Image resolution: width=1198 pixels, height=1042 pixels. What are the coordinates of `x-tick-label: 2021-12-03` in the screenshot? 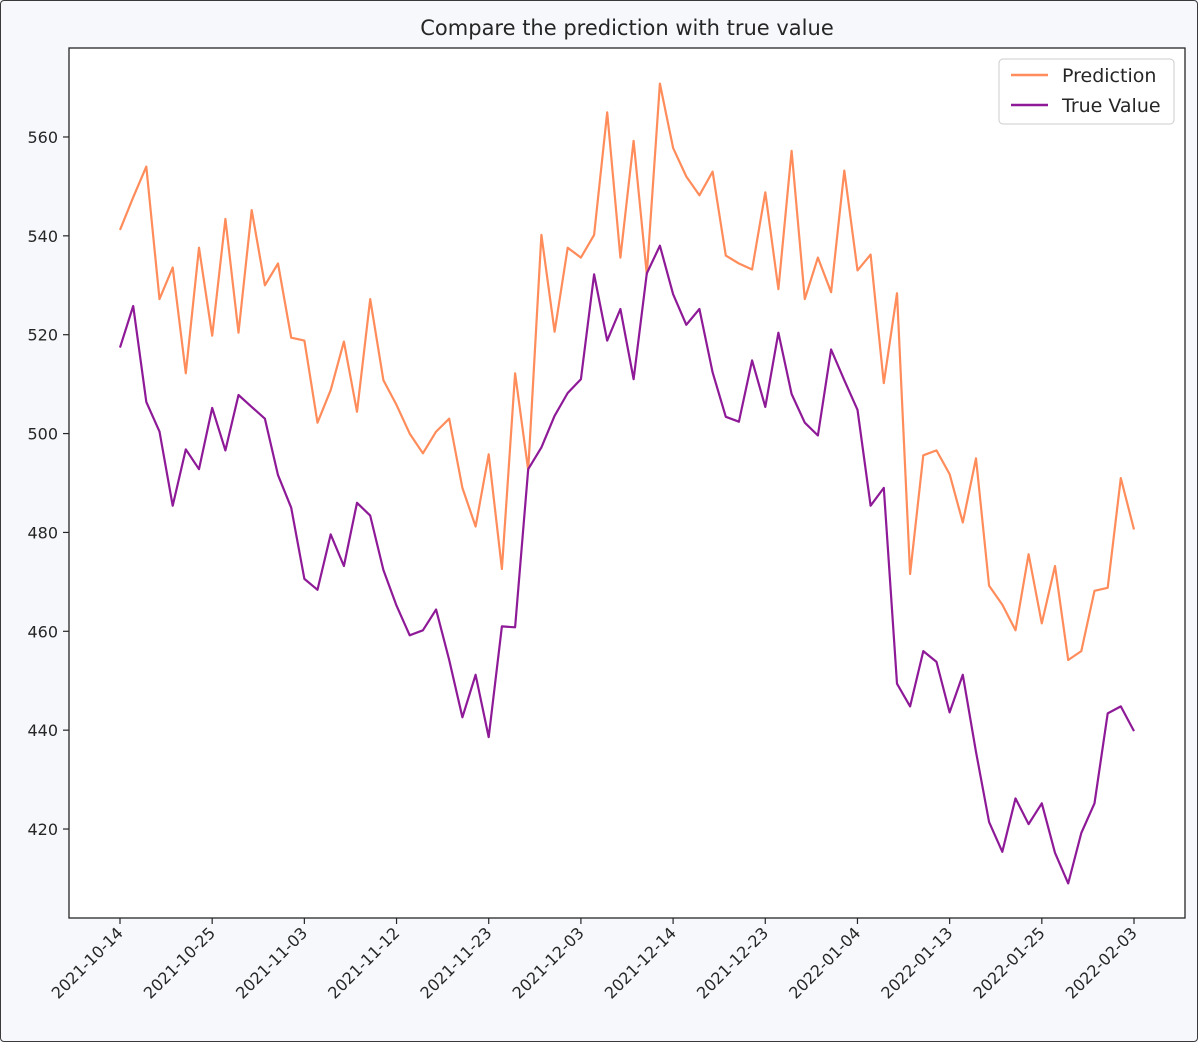 It's located at (548, 962).